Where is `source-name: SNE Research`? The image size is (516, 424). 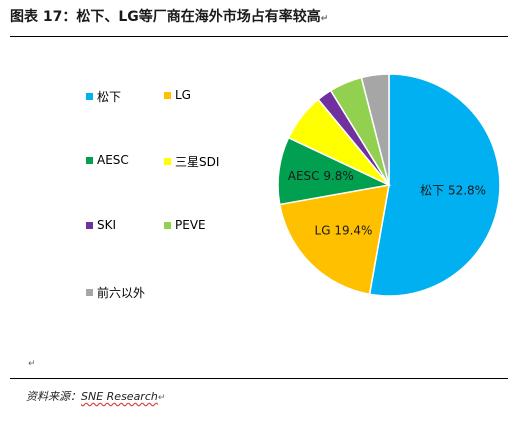
source-name: SNE Research is located at coordinates (119, 396).